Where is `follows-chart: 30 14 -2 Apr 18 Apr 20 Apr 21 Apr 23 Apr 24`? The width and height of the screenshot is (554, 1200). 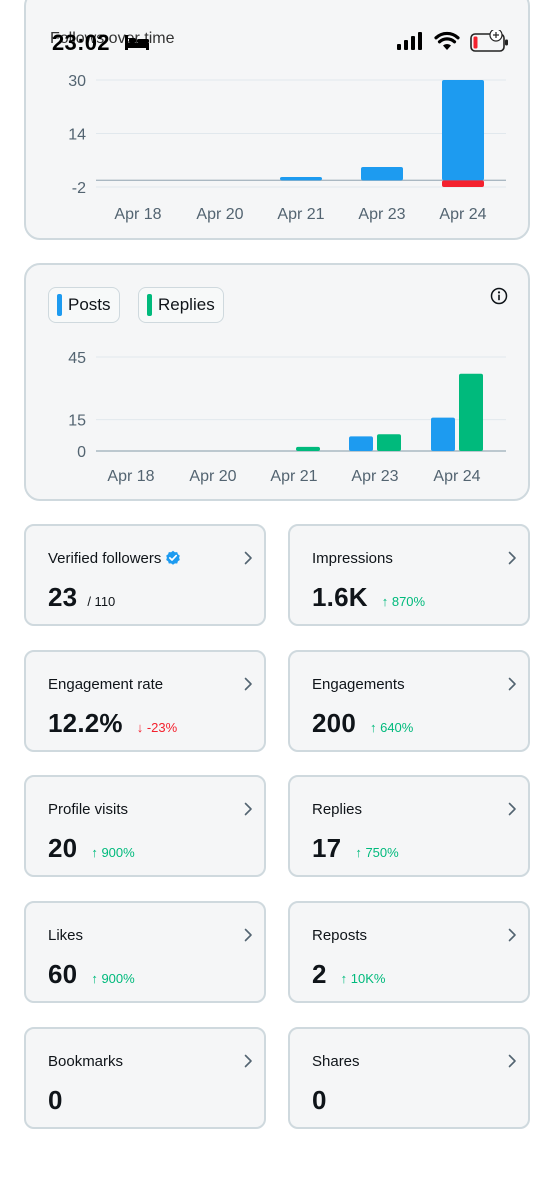
follows-chart: 30 14 -2 Apr 18 Apr 20 Apr 21 Apr 23 Apr 24 is located at coordinates (287, 148).